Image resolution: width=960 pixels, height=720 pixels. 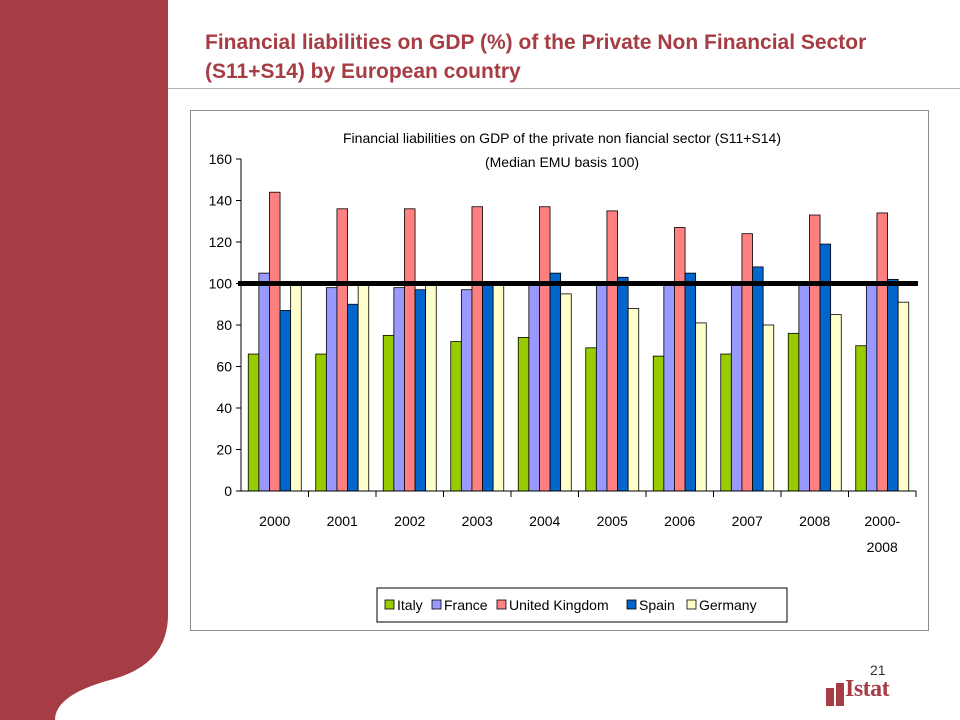 I want to click on y-tick-label: 100, so click(x=221, y=284).